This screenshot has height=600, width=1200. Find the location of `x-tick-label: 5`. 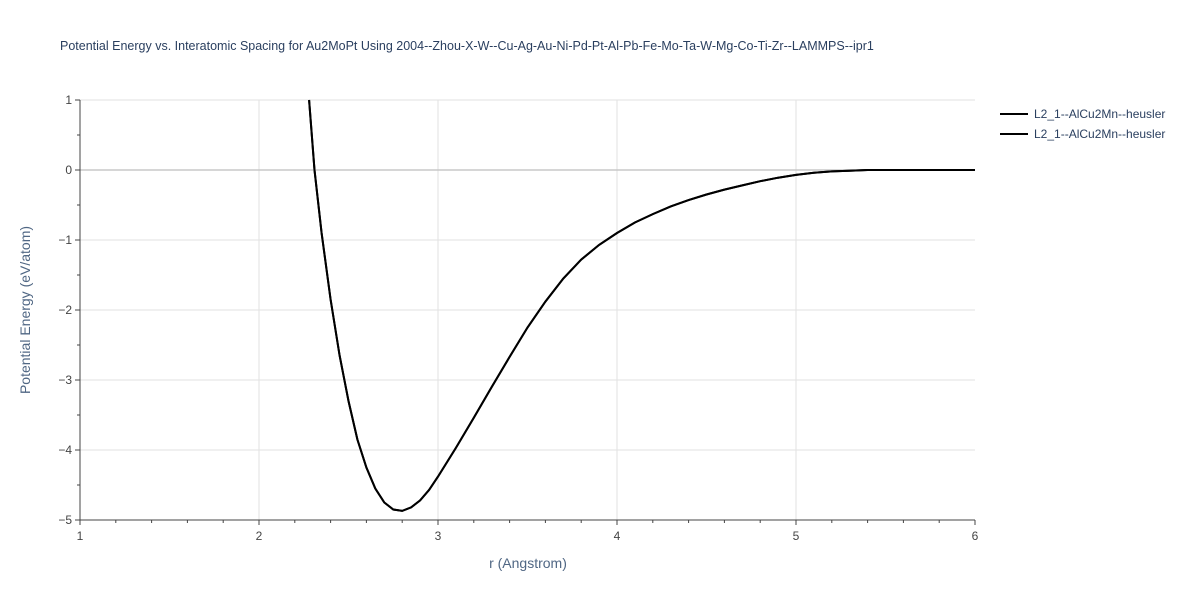

x-tick-label: 5 is located at coordinates (796, 536).